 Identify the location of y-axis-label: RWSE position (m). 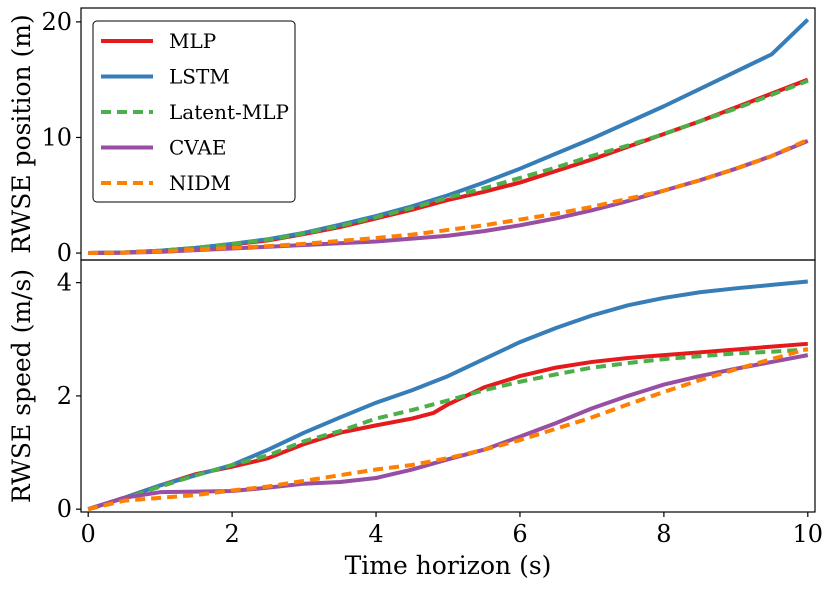
(21, 134).